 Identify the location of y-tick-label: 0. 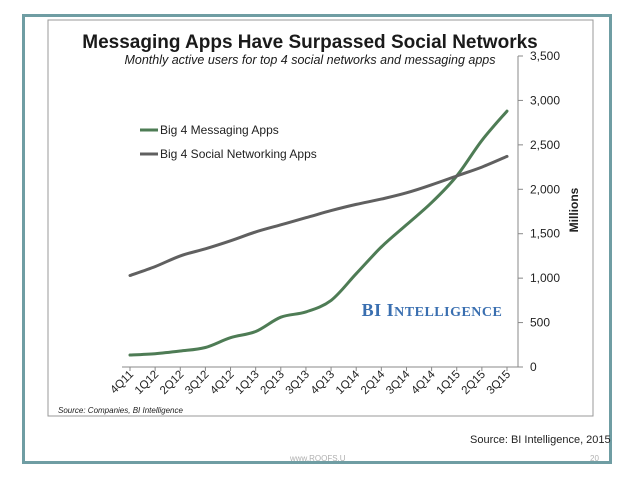
(533, 367).